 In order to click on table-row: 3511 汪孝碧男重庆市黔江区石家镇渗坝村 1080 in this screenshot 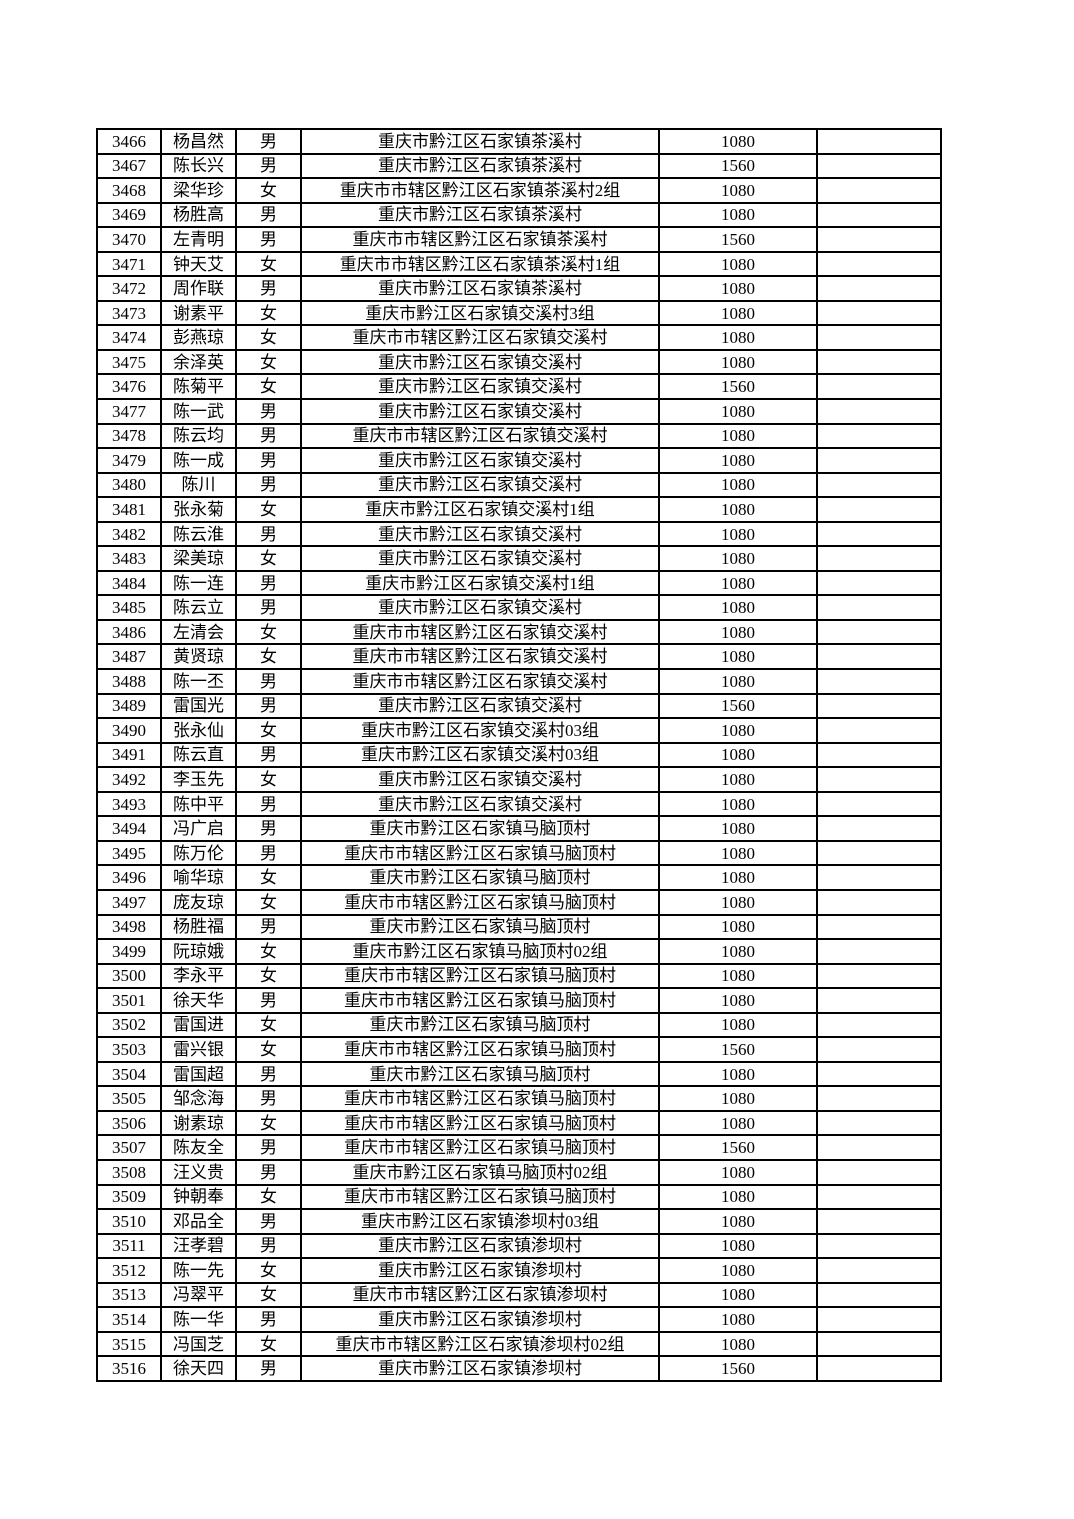, I will do `click(519, 1246)`.